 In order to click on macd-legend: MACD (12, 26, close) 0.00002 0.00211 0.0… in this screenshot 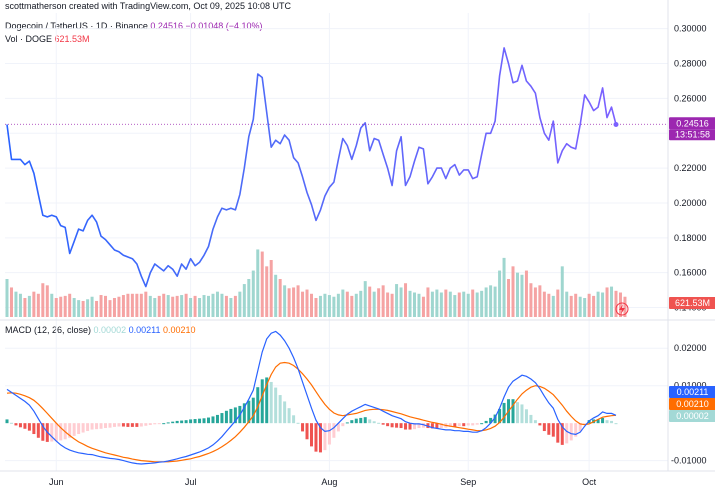, I will do `click(100, 330)`.